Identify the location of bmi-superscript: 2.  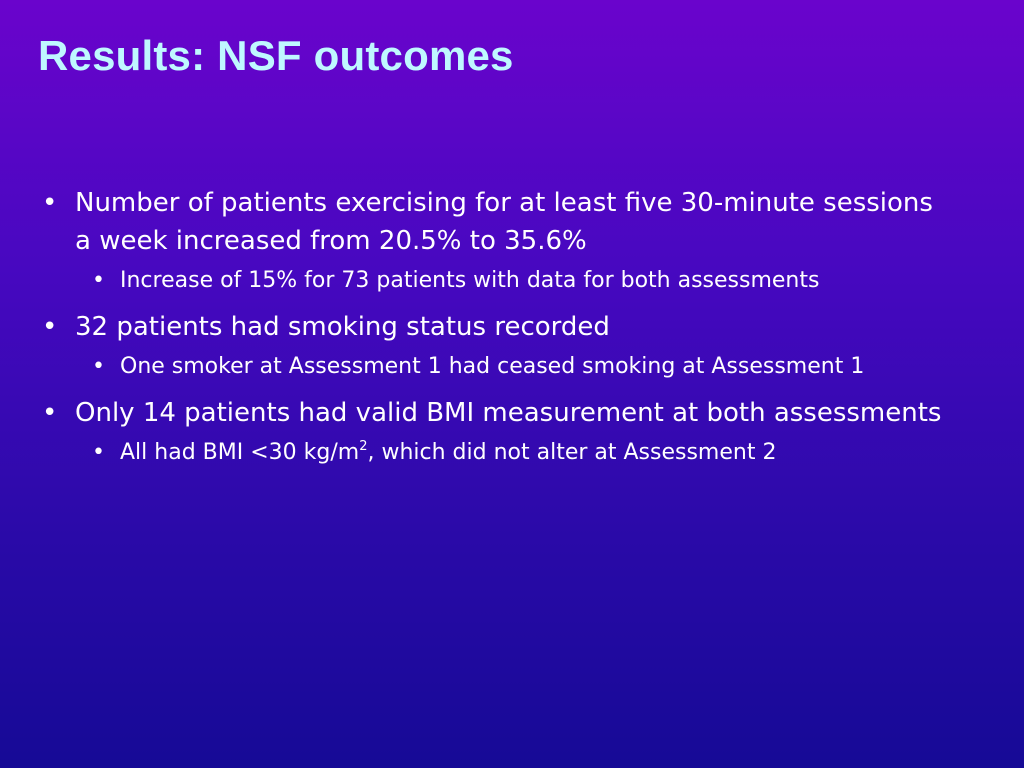
(363, 446).